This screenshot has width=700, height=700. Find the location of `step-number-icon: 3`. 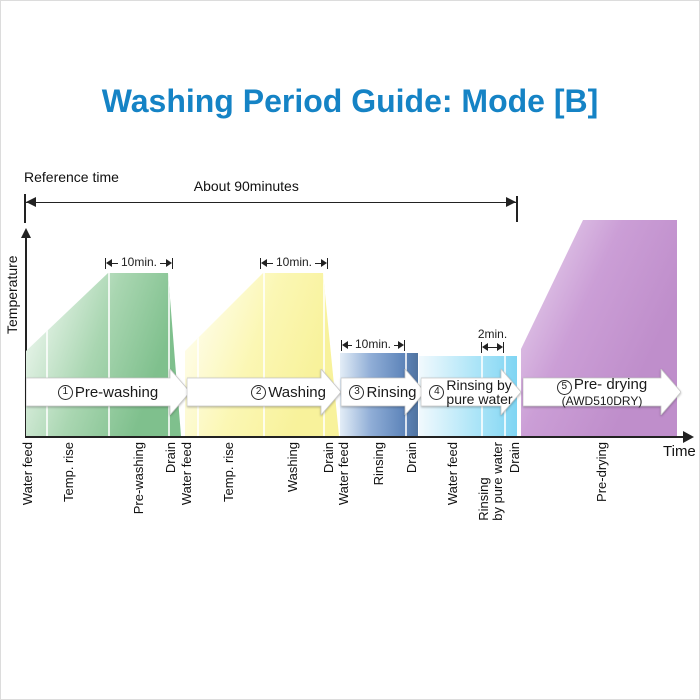

step-number-icon: 3 is located at coordinates (357, 392).